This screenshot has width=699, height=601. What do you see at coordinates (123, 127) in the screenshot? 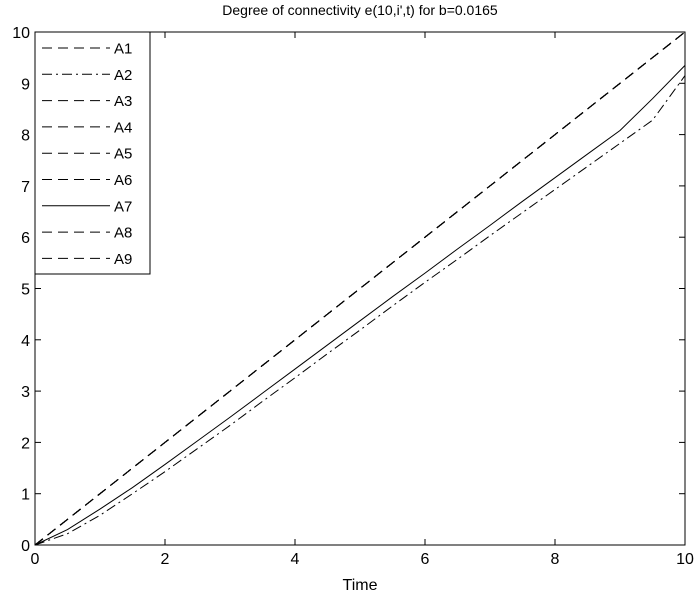
I see `legend-label-a4: A4` at bounding box center [123, 127].